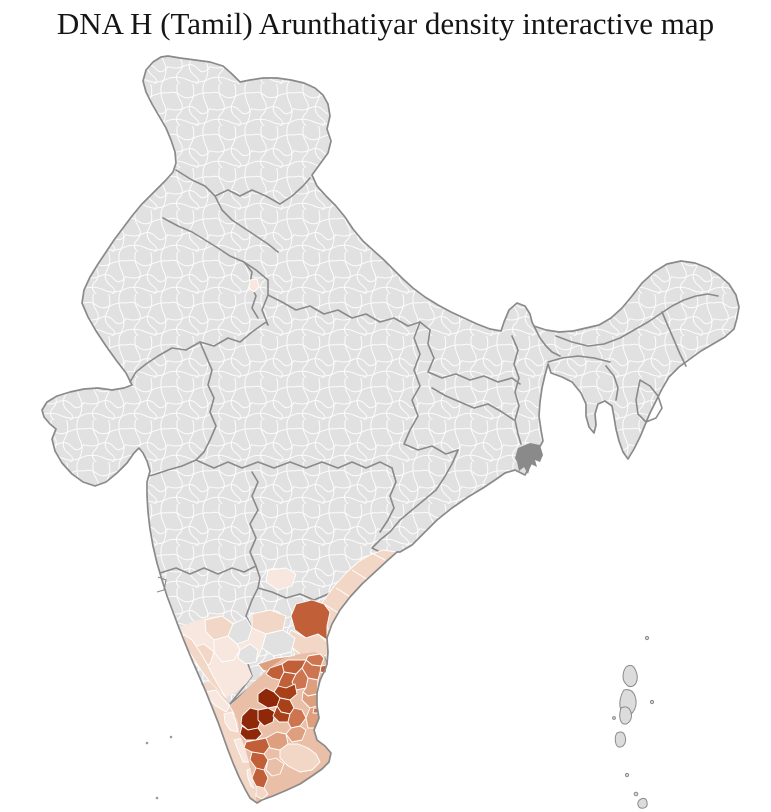 The width and height of the screenshot is (771, 812). Describe the element at coordinates (633, 722) in the screenshot. I see `andaman-nicobar-islands` at that location.